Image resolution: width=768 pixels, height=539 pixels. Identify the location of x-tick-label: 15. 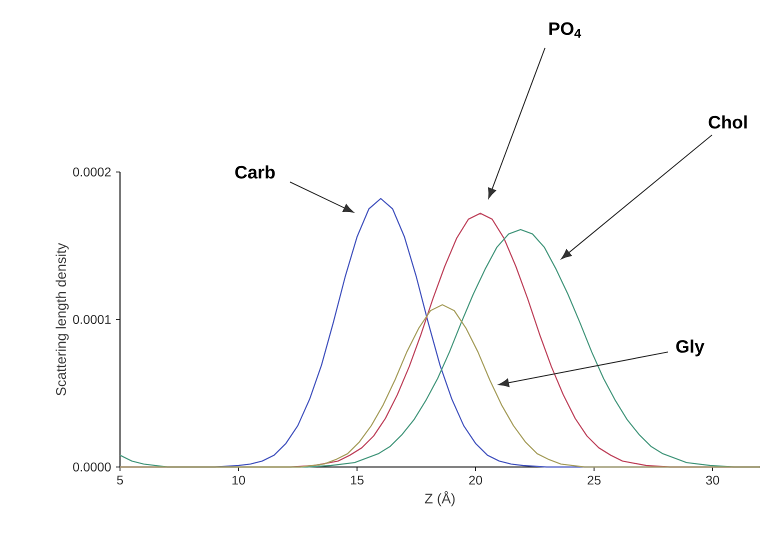
(357, 480).